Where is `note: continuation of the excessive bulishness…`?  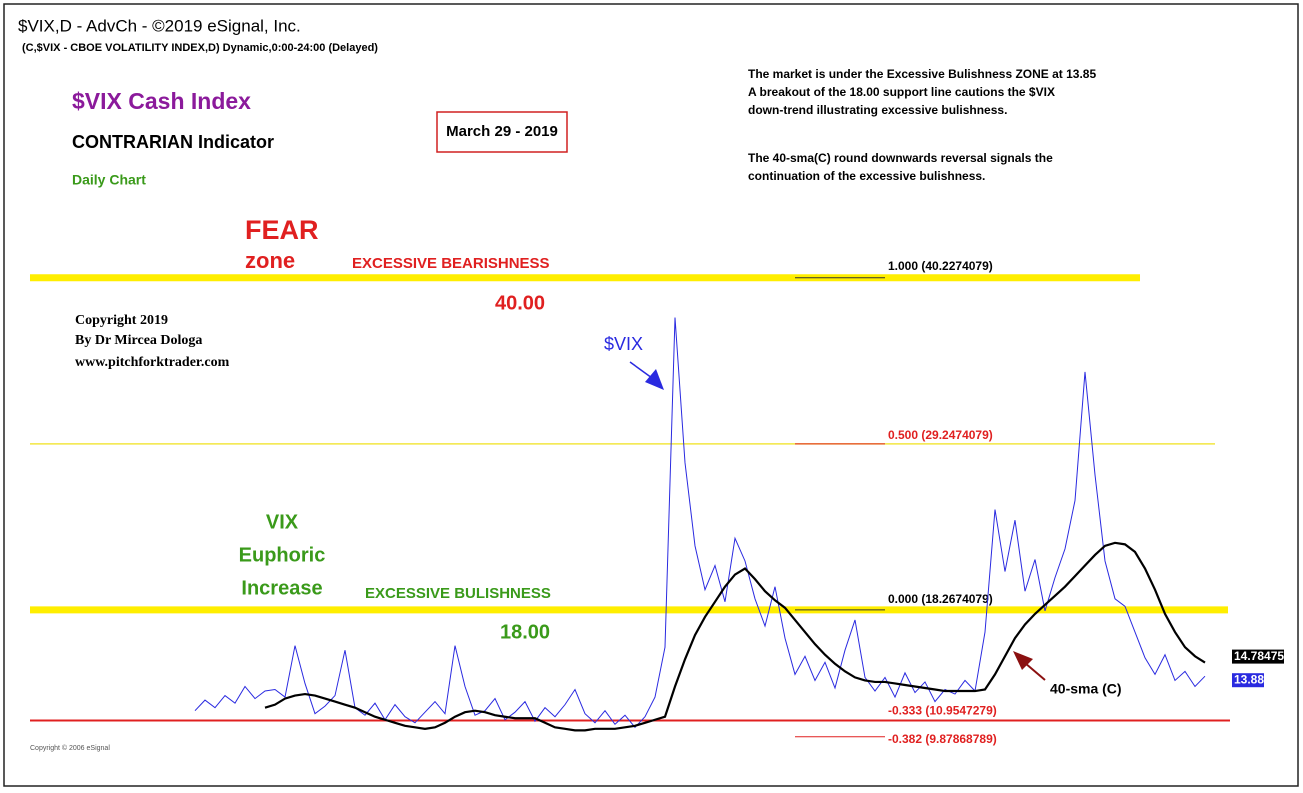 note: continuation of the excessive bulishness… is located at coordinates (866, 176).